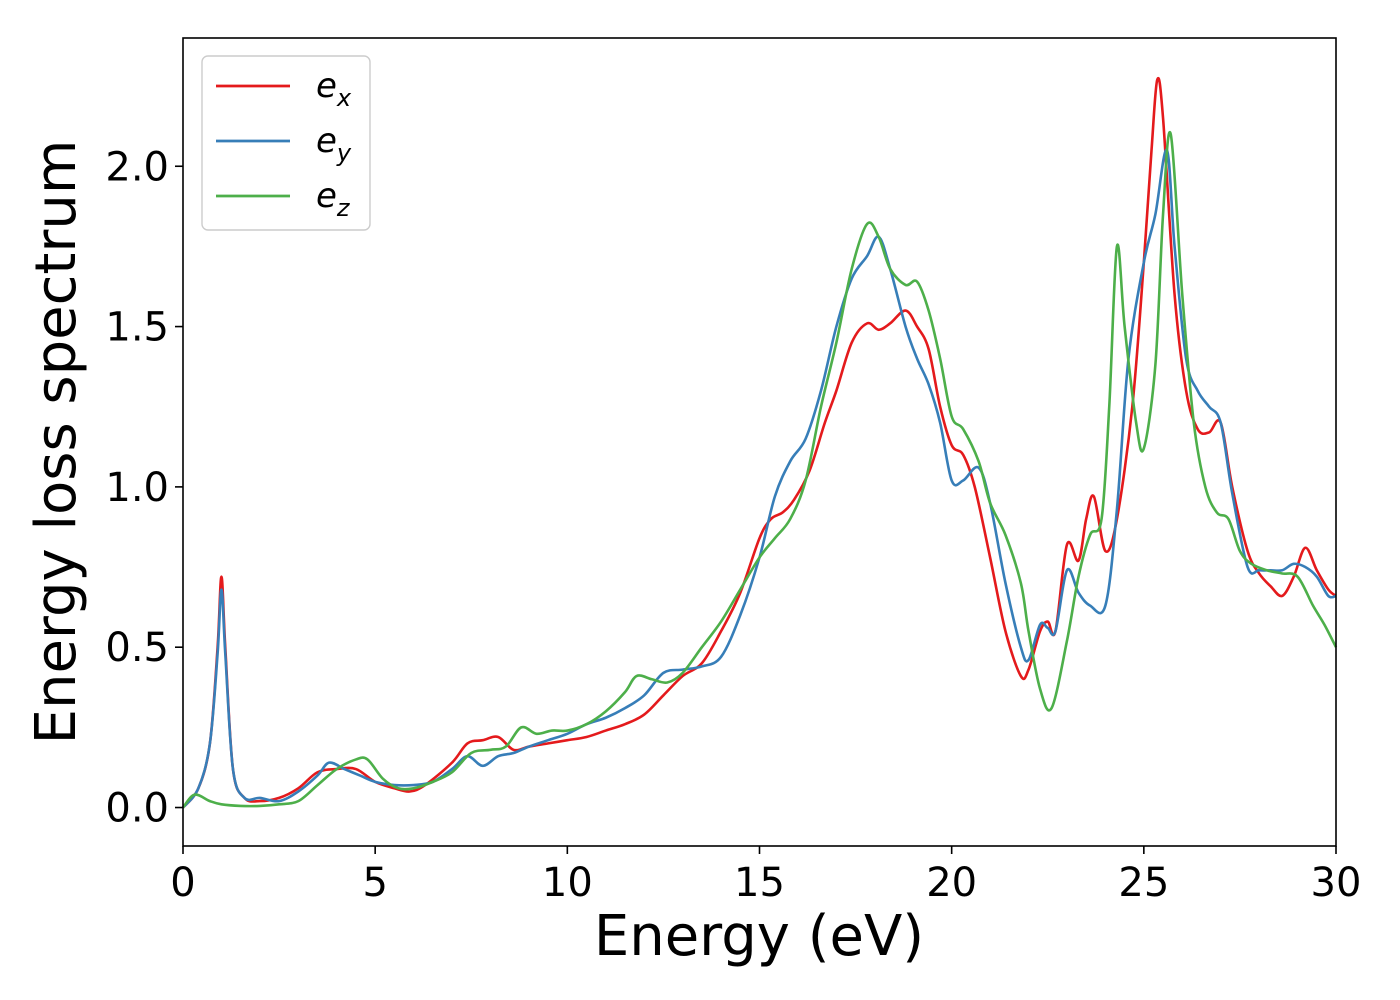 This screenshot has height=1000, width=1400. I want to click on x-tick-label: 10, so click(567, 883).